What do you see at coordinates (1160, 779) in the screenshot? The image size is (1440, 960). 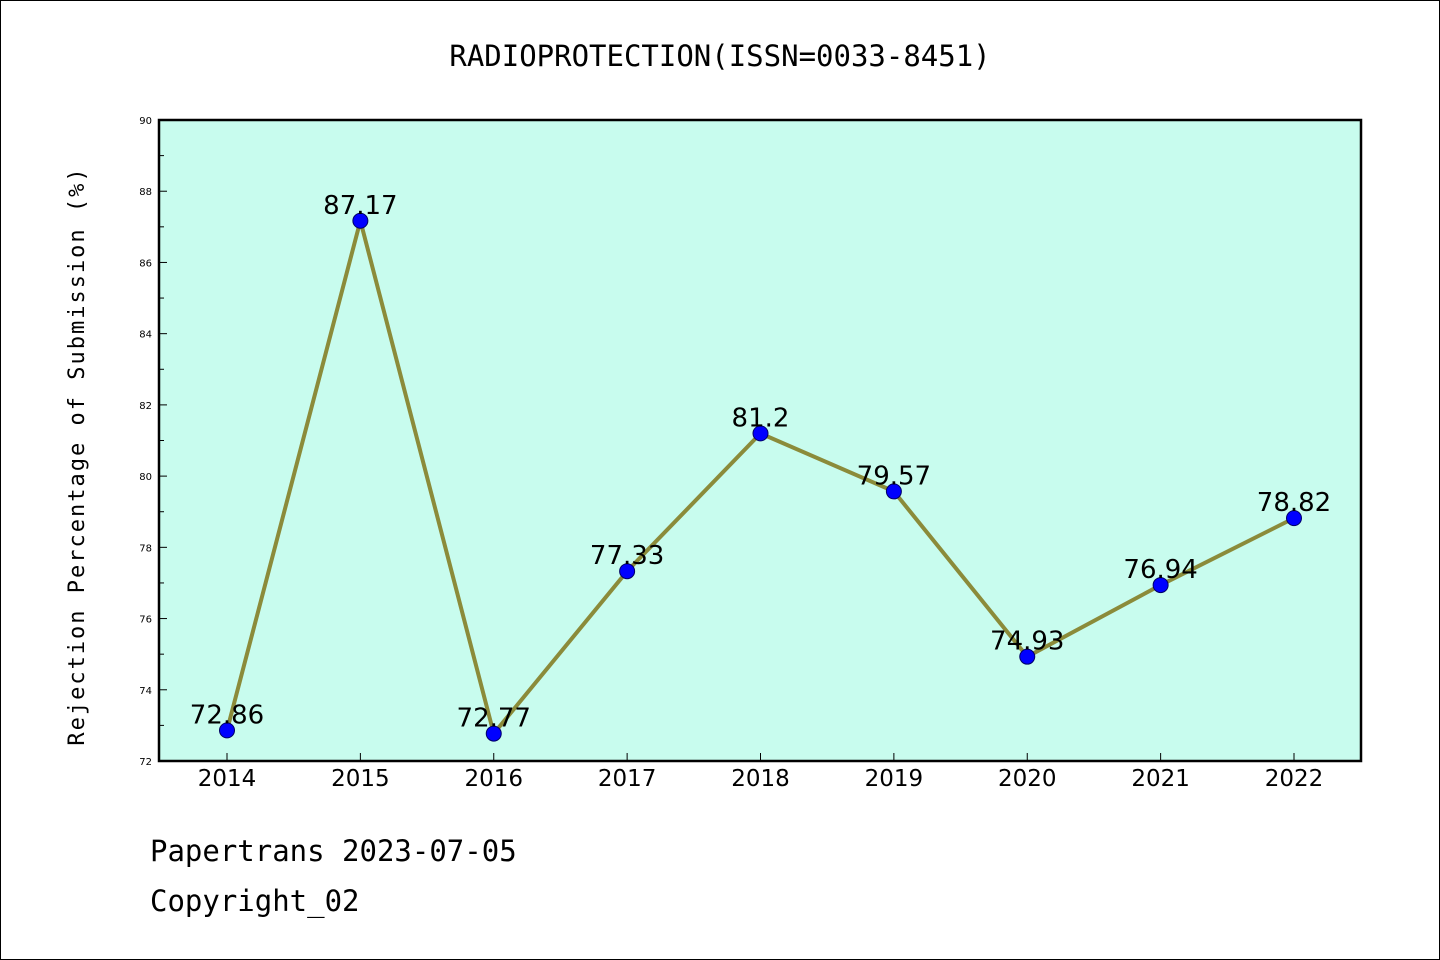 I see `x-tick-label: 2021` at bounding box center [1160, 779].